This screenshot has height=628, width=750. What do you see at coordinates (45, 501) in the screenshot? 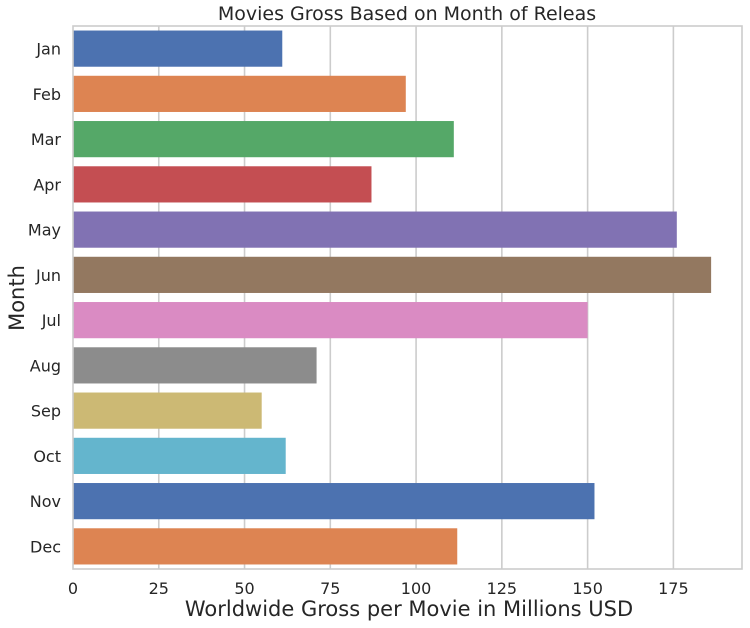
I see `y-tick-label-nov: Nov` at bounding box center [45, 501].